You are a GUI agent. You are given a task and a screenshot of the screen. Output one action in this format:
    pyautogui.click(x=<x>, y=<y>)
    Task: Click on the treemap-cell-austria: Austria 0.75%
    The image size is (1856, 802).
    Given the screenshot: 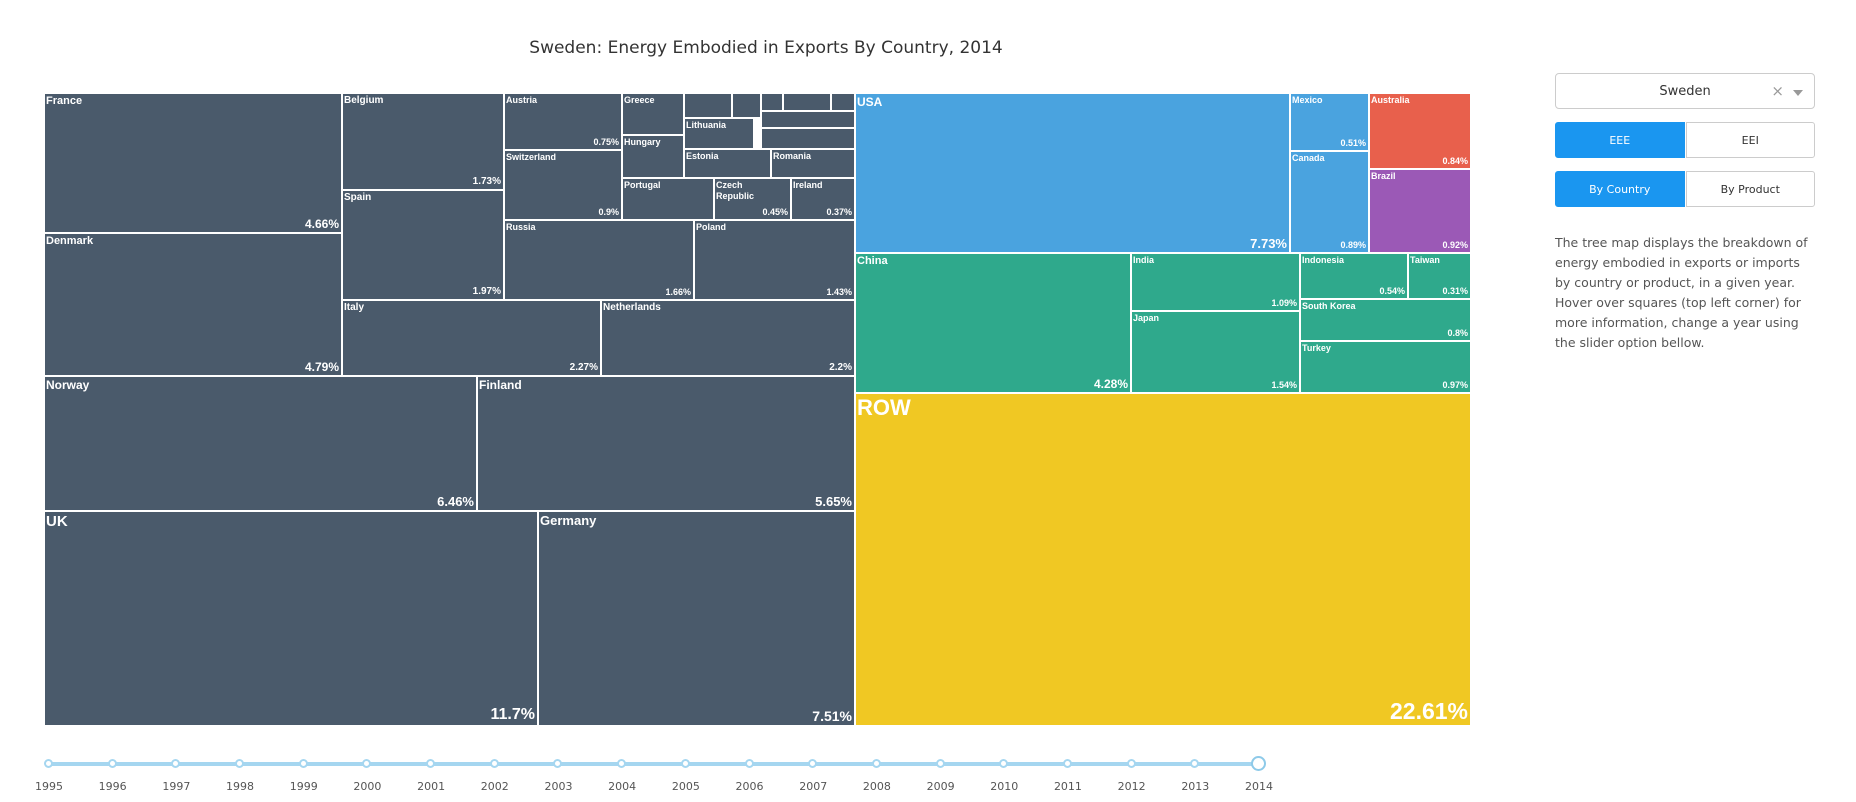 What is the action you would take?
    pyautogui.click(x=563, y=121)
    